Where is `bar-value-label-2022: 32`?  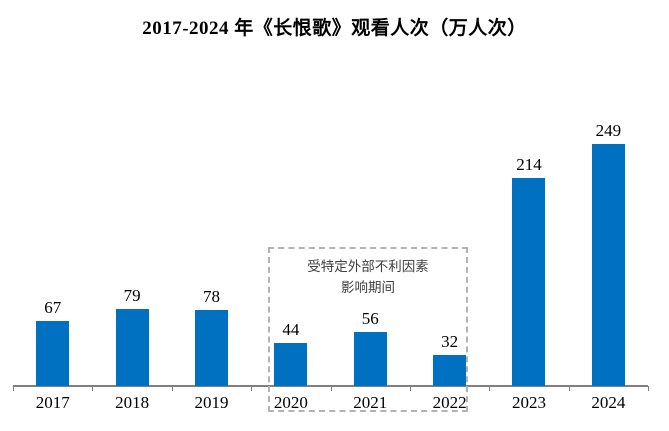 bar-value-label-2022: 32 is located at coordinates (450, 341).